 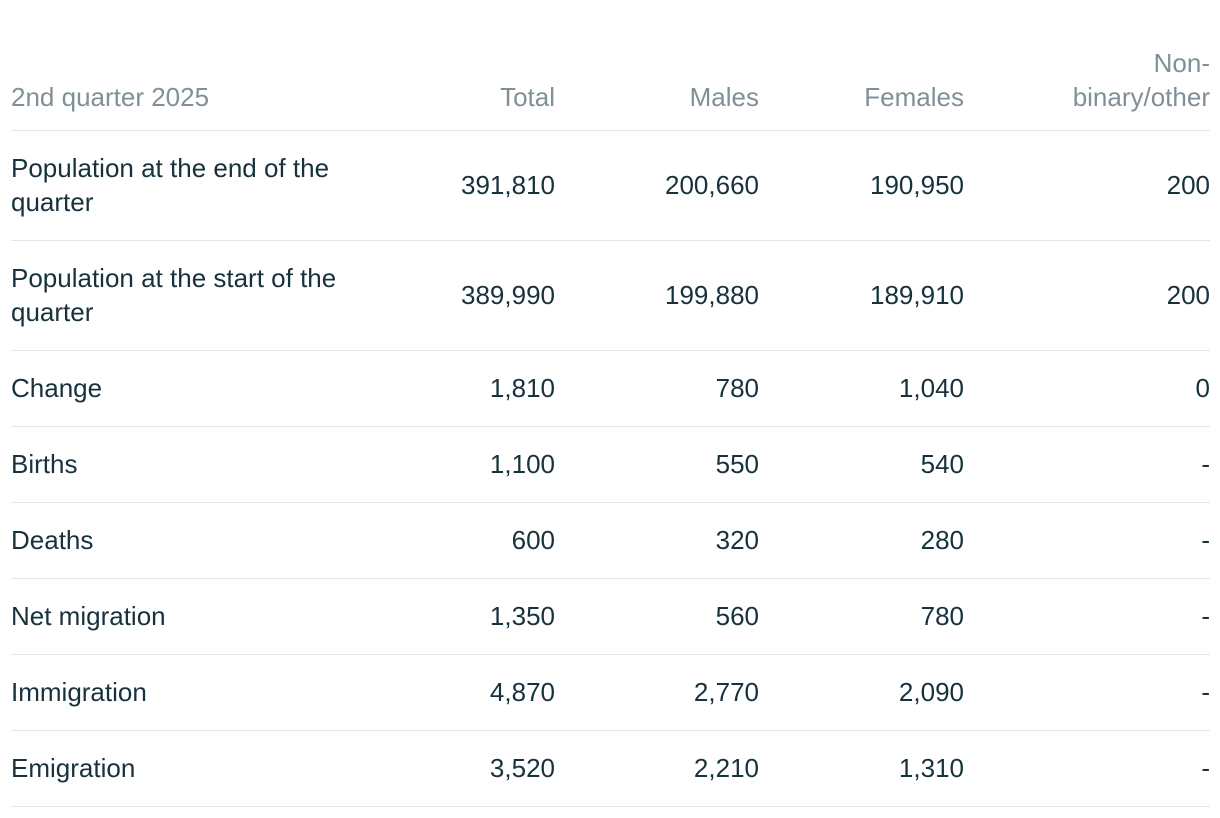 What do you see at coordinates (861, 464) in the screenshot?
I see `cell-females: 540` at bounding box center [861, 464].